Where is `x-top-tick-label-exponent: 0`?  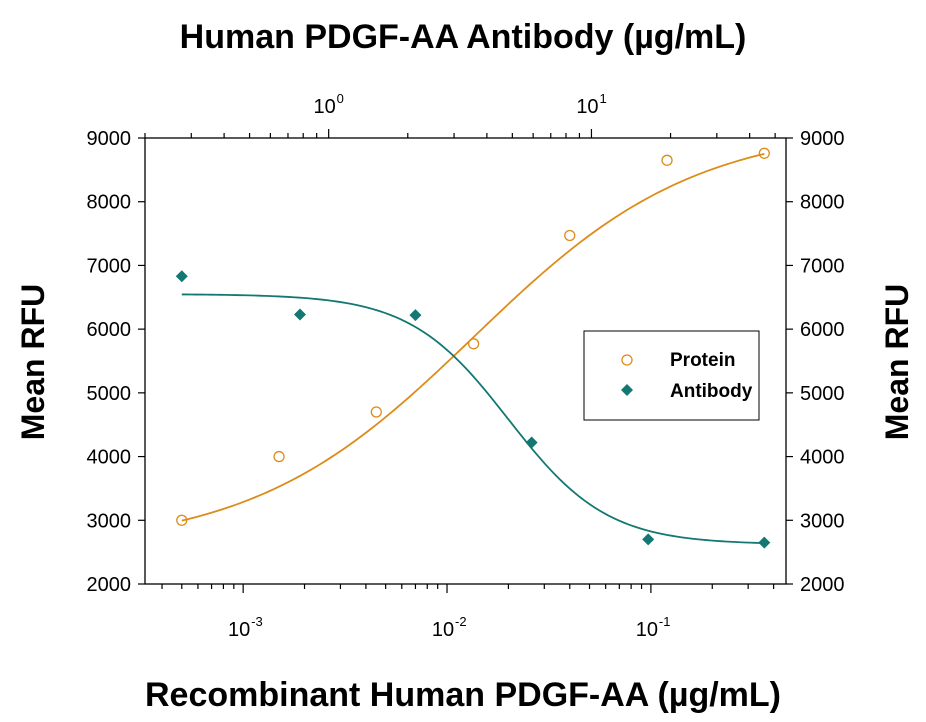 x-top-tick-label-exponent: 0 is located at coordinates (340, 98).